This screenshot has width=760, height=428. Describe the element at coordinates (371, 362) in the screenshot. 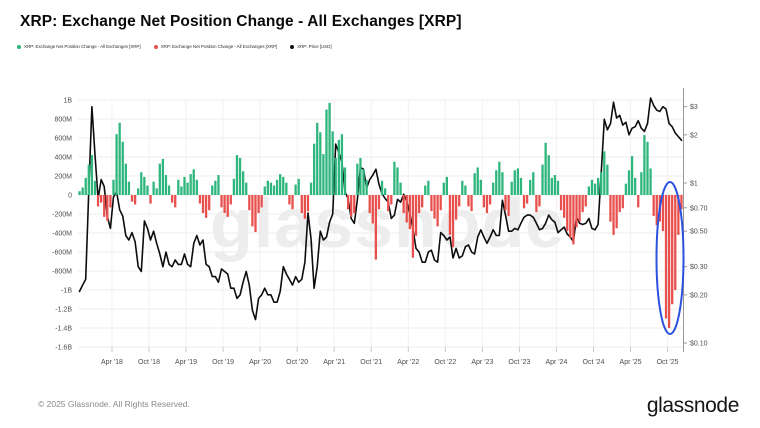

I see `x-axis-label: Oct '21` at that location.